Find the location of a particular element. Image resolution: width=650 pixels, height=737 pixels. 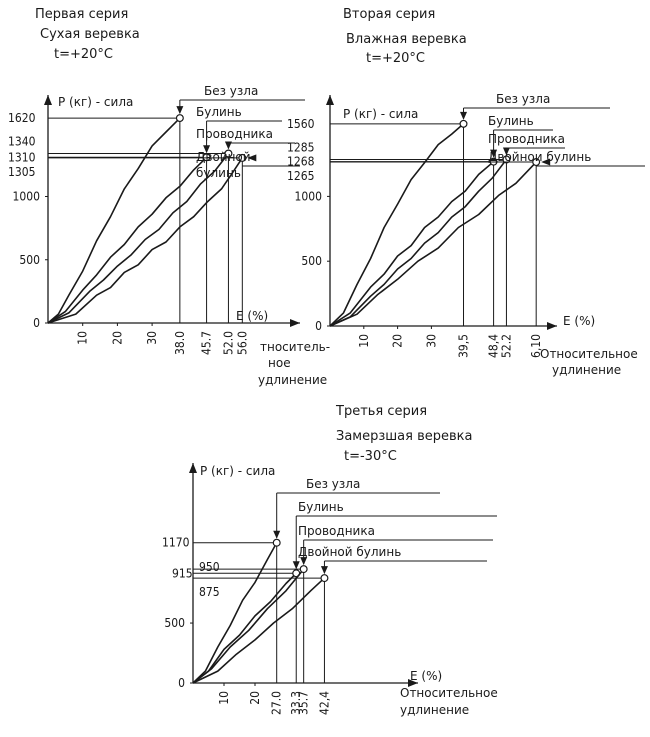

break-y-label: 1340 is located at coordinates (22, 141).